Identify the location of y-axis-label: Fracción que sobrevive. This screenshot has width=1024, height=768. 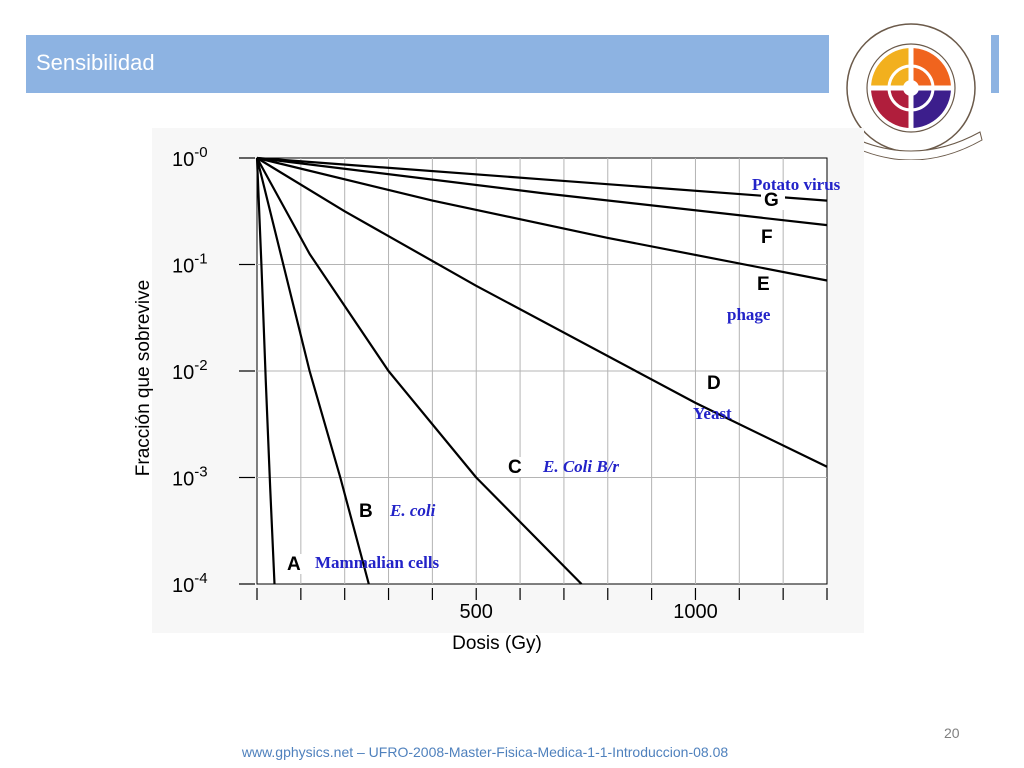
(143, 378).